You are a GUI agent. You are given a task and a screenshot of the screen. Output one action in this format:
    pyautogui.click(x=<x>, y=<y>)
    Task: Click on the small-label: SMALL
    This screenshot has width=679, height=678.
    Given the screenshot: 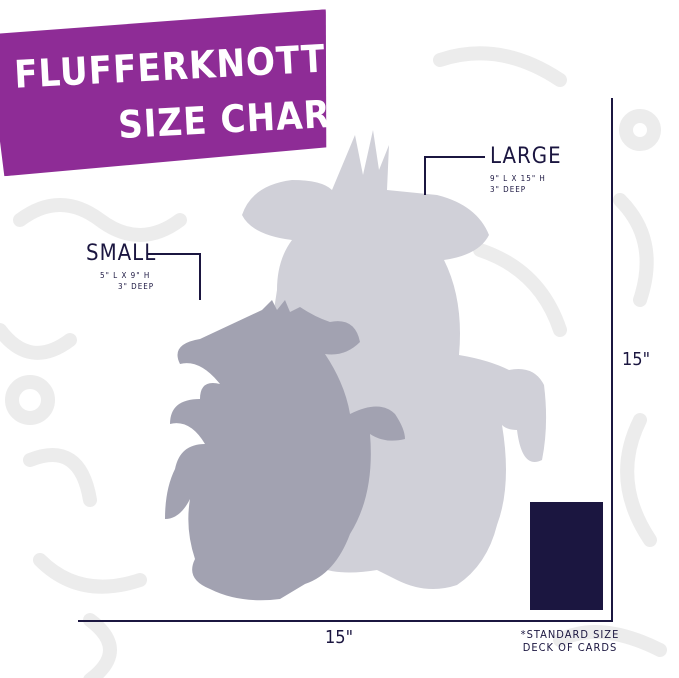 What is the action you would take?
    pyautogui.click(x=121, y=253)
    